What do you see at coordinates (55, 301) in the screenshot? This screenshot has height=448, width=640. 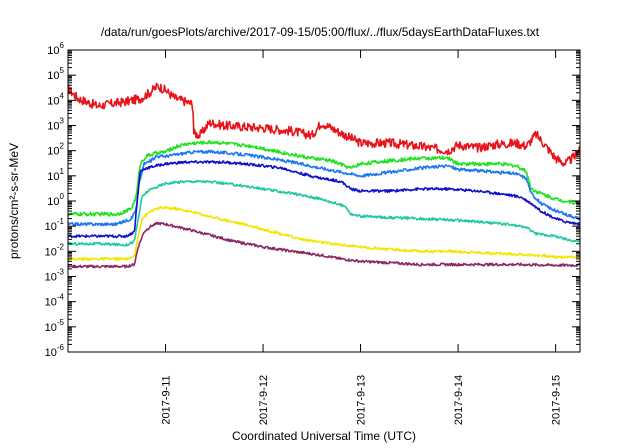 I see `y-tick-label: 10⁻⁴` at bounding box center [55, 301].